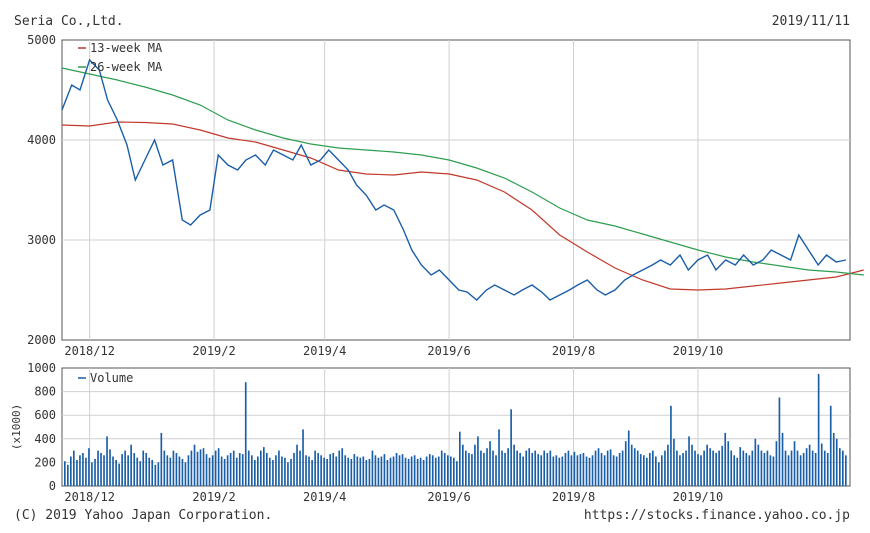  What do you see at coordinates (324, 497) in the screenshot?
I see `volume-x-tick-label: 2019/4` at bounding box center [324, 497].